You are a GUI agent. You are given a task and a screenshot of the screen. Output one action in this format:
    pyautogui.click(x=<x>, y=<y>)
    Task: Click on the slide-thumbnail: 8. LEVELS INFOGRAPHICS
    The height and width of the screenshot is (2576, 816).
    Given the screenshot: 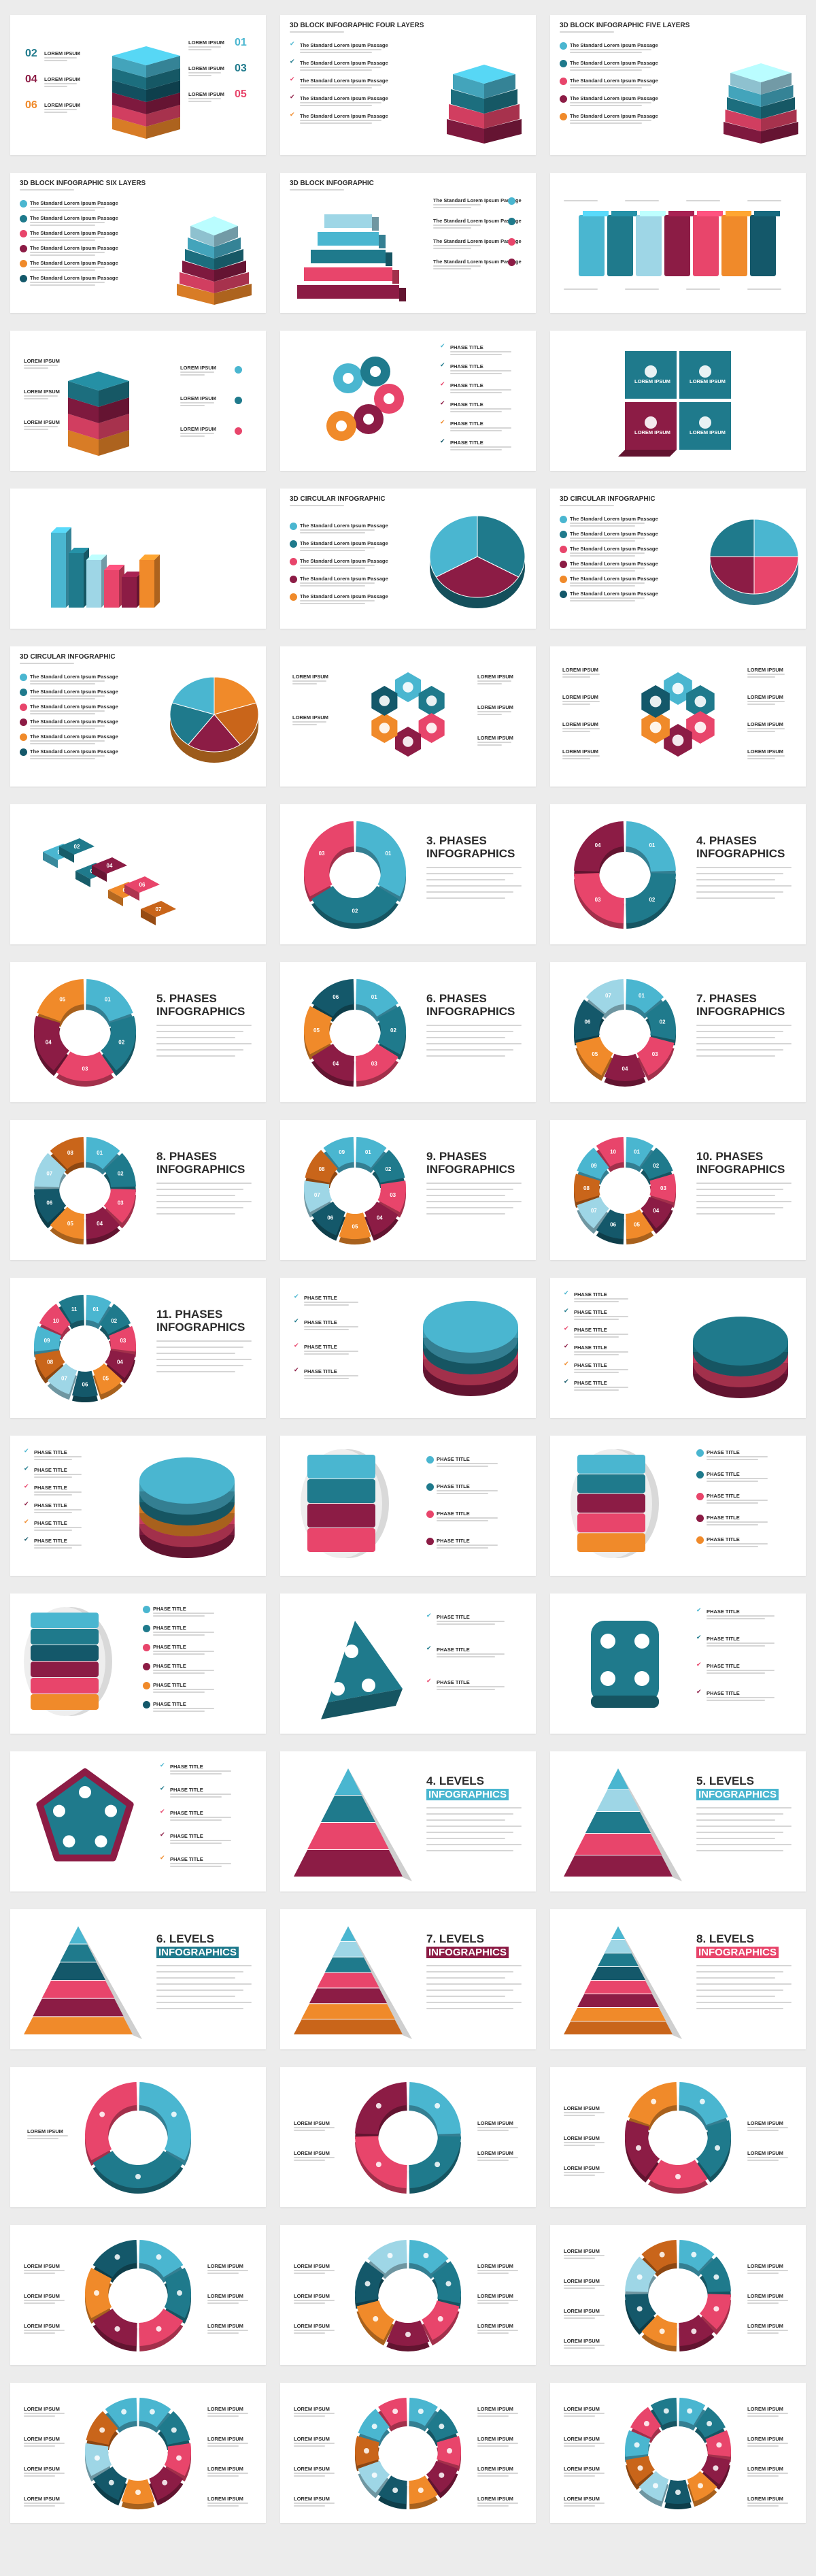 What is the action you would take?
    pyautogui.click(x=678, y=1979)
    